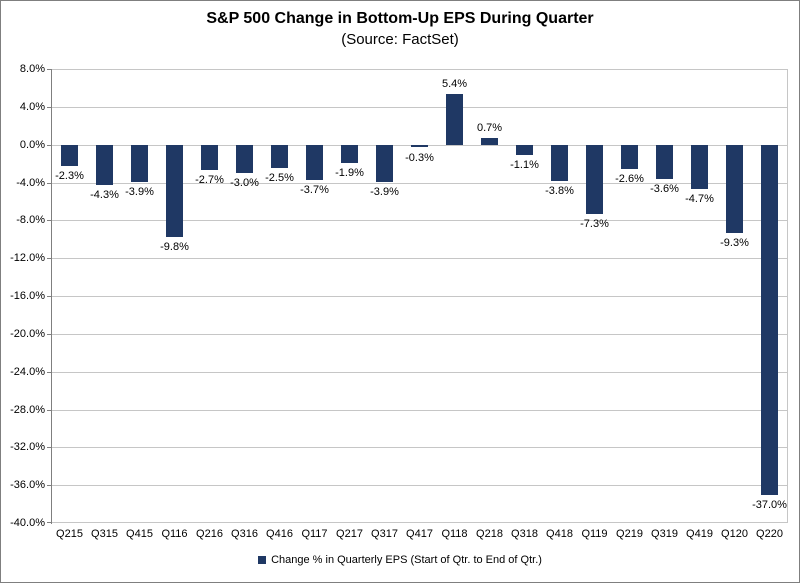  What do you see at coordinates (244, 534) in the screenshot?
I see `x-axis-label: Q316` at bounding box center [244, 534].